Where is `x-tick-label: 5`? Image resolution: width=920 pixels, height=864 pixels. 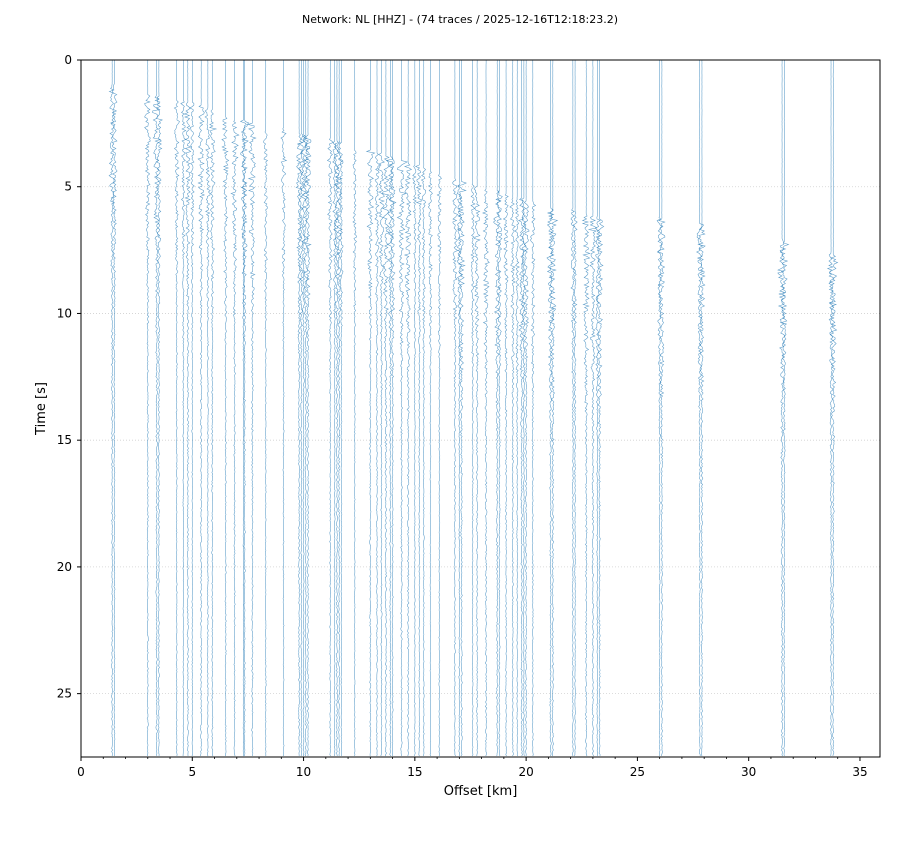
x-tick-label: 5 is located at coordinates (192, 772).